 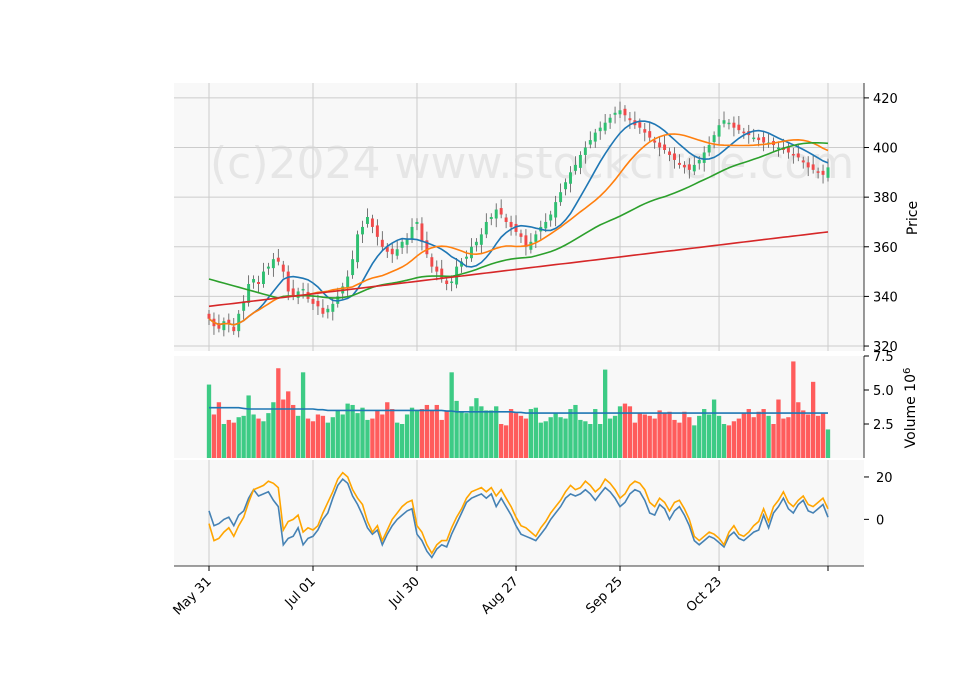 What do you see at coordinates (604, 595) in the screenshot?
I see `xtick-label-4: Sep 25` at bounding box center [604, 595].